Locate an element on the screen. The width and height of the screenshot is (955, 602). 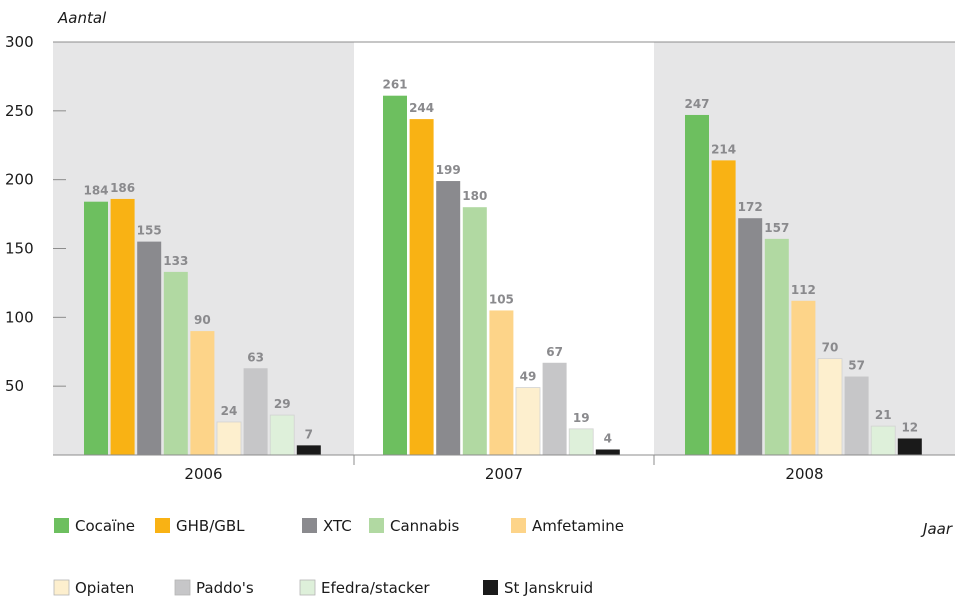
y-tick-label-100: 100 is located at coordinates (19, 317).